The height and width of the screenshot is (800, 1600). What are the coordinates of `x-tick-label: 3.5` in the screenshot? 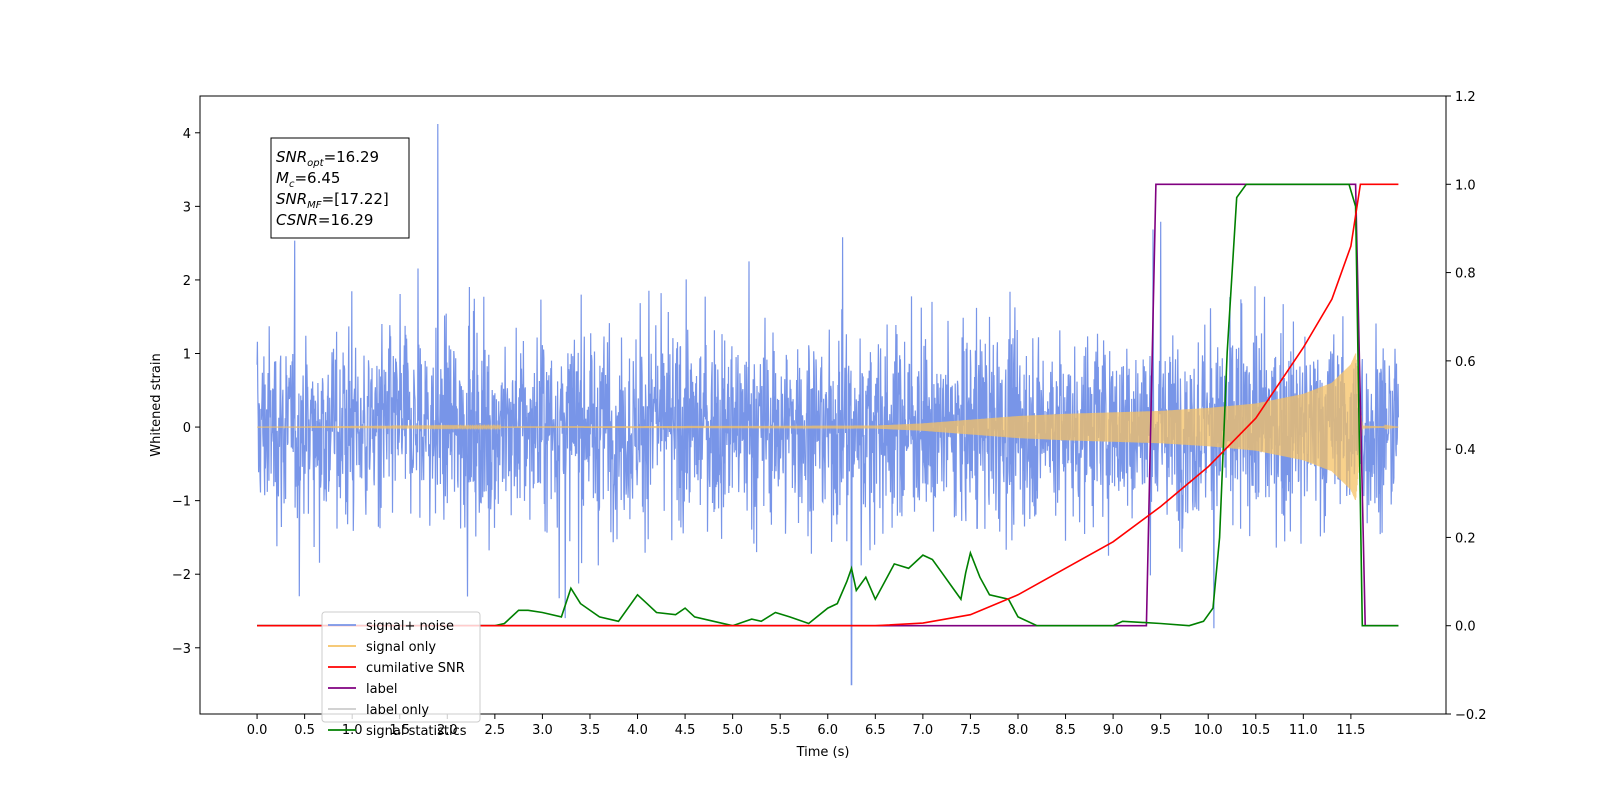 It's located at (590, 730).